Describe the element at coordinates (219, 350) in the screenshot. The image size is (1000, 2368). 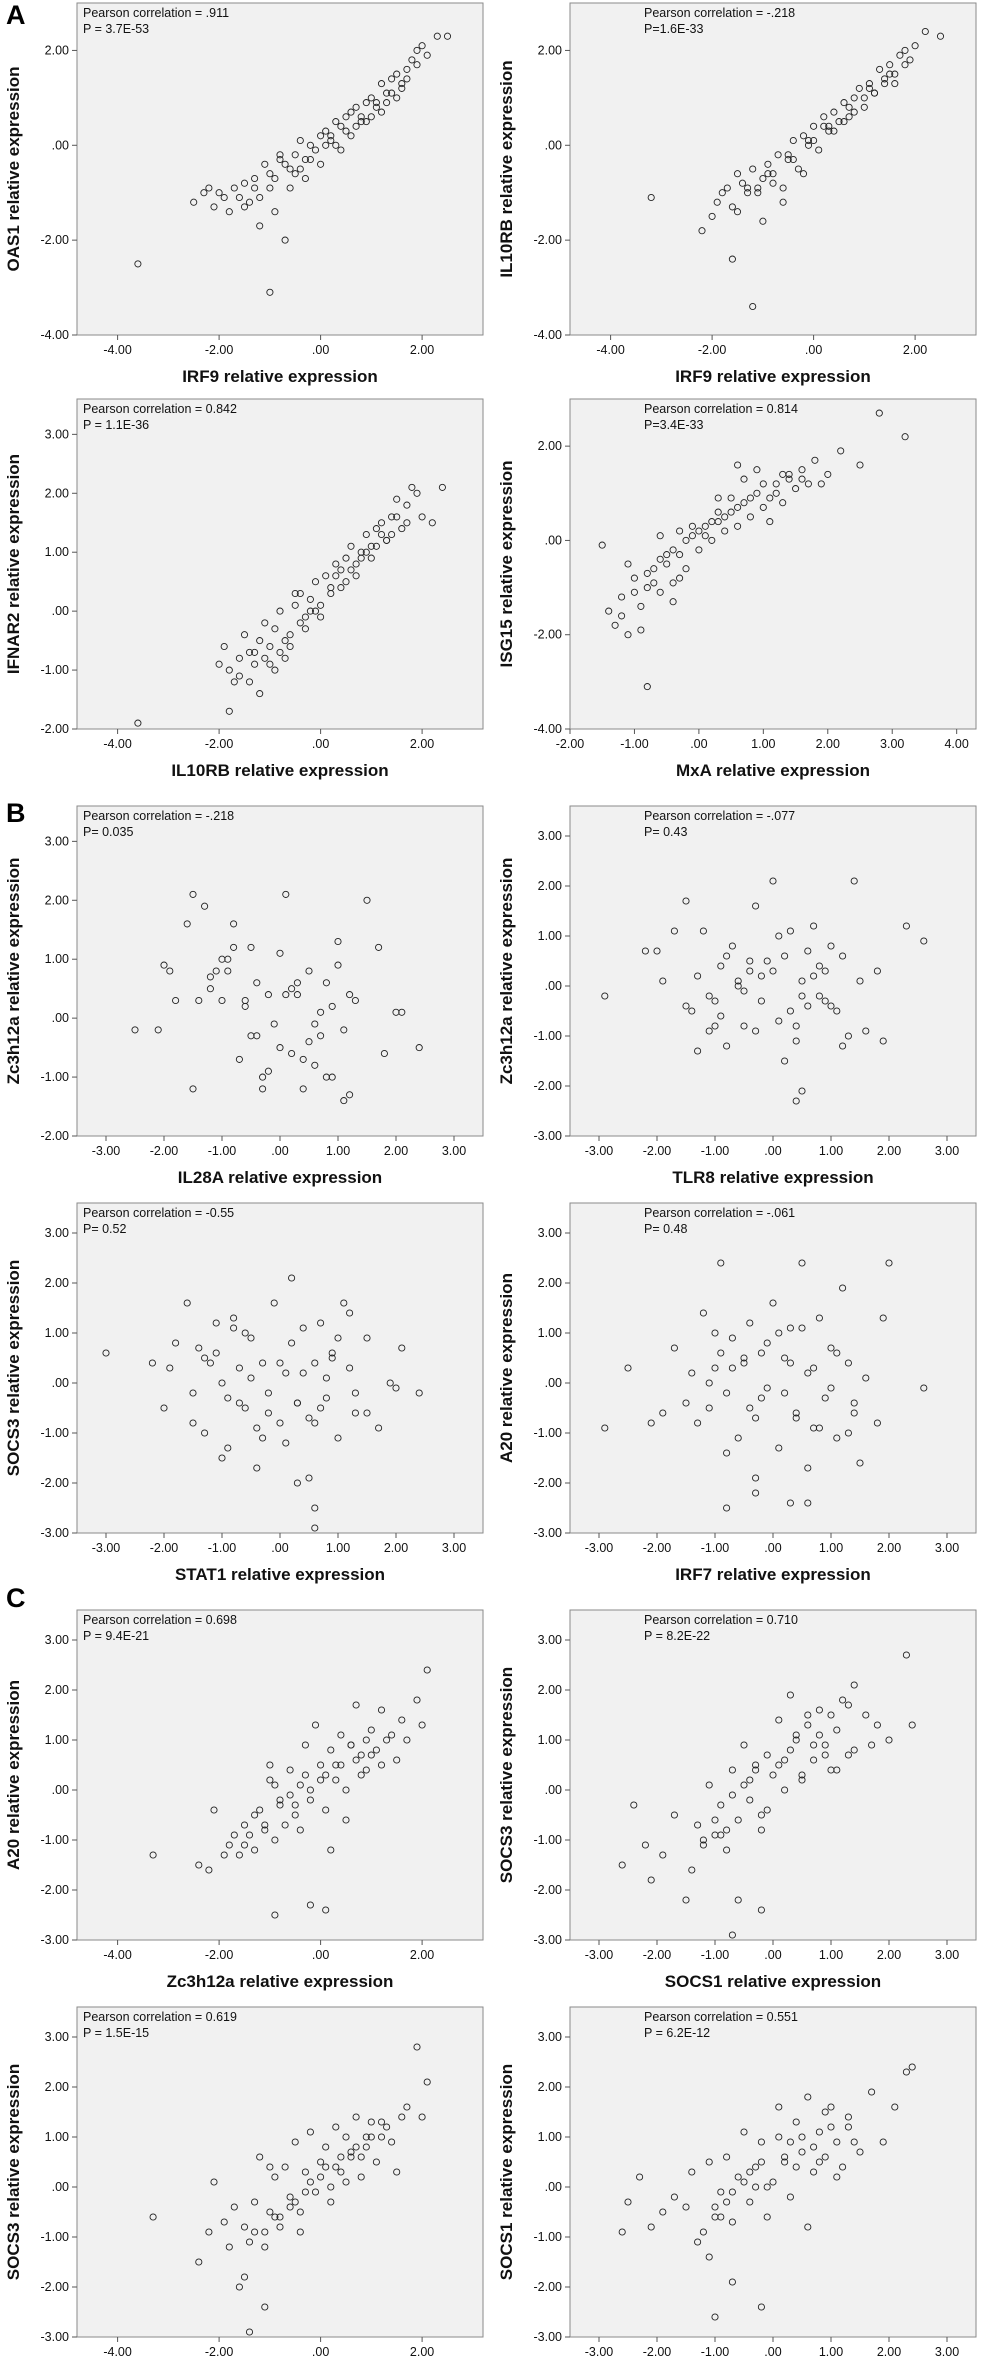
I see `x-tick-label: -2.00` at that location.